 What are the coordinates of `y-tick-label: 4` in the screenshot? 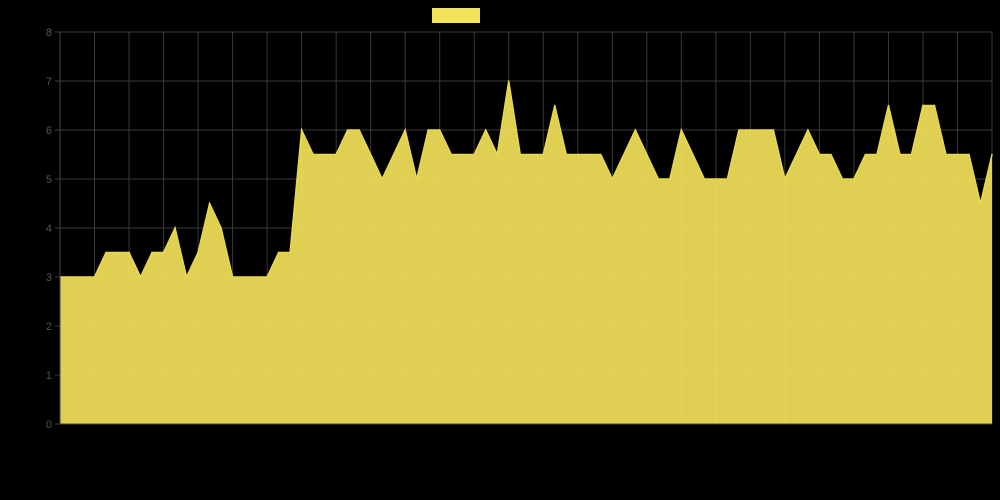 It's located at (49, 229).